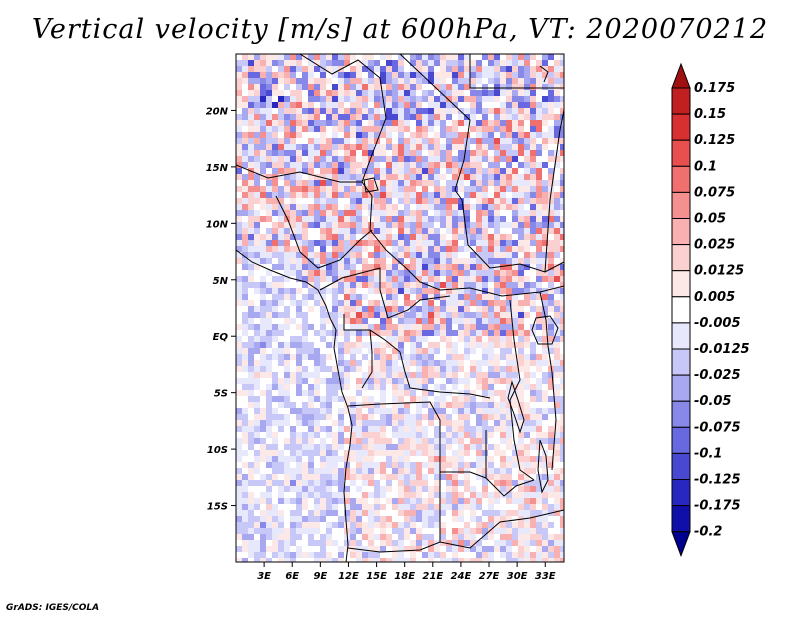  Describe the element at coordinates (221, 281) in the screenshot. I see `lat-tick-label: 5N` at that location.